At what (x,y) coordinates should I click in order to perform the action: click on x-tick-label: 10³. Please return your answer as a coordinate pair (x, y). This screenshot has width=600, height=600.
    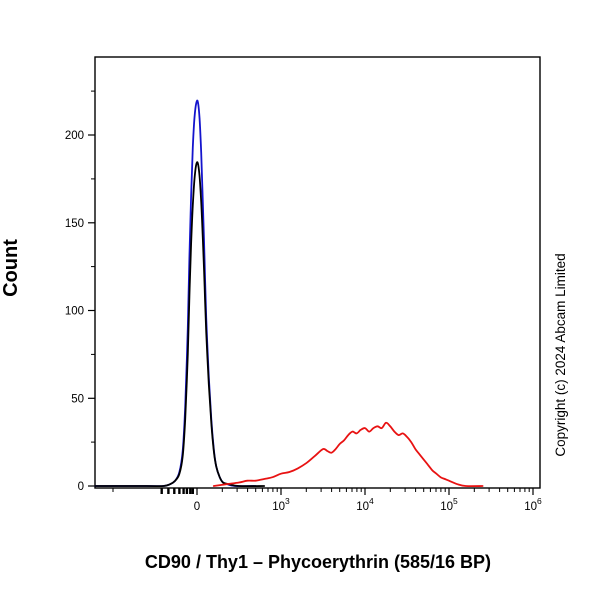
    Looking at the image, I should click on (281, 504).